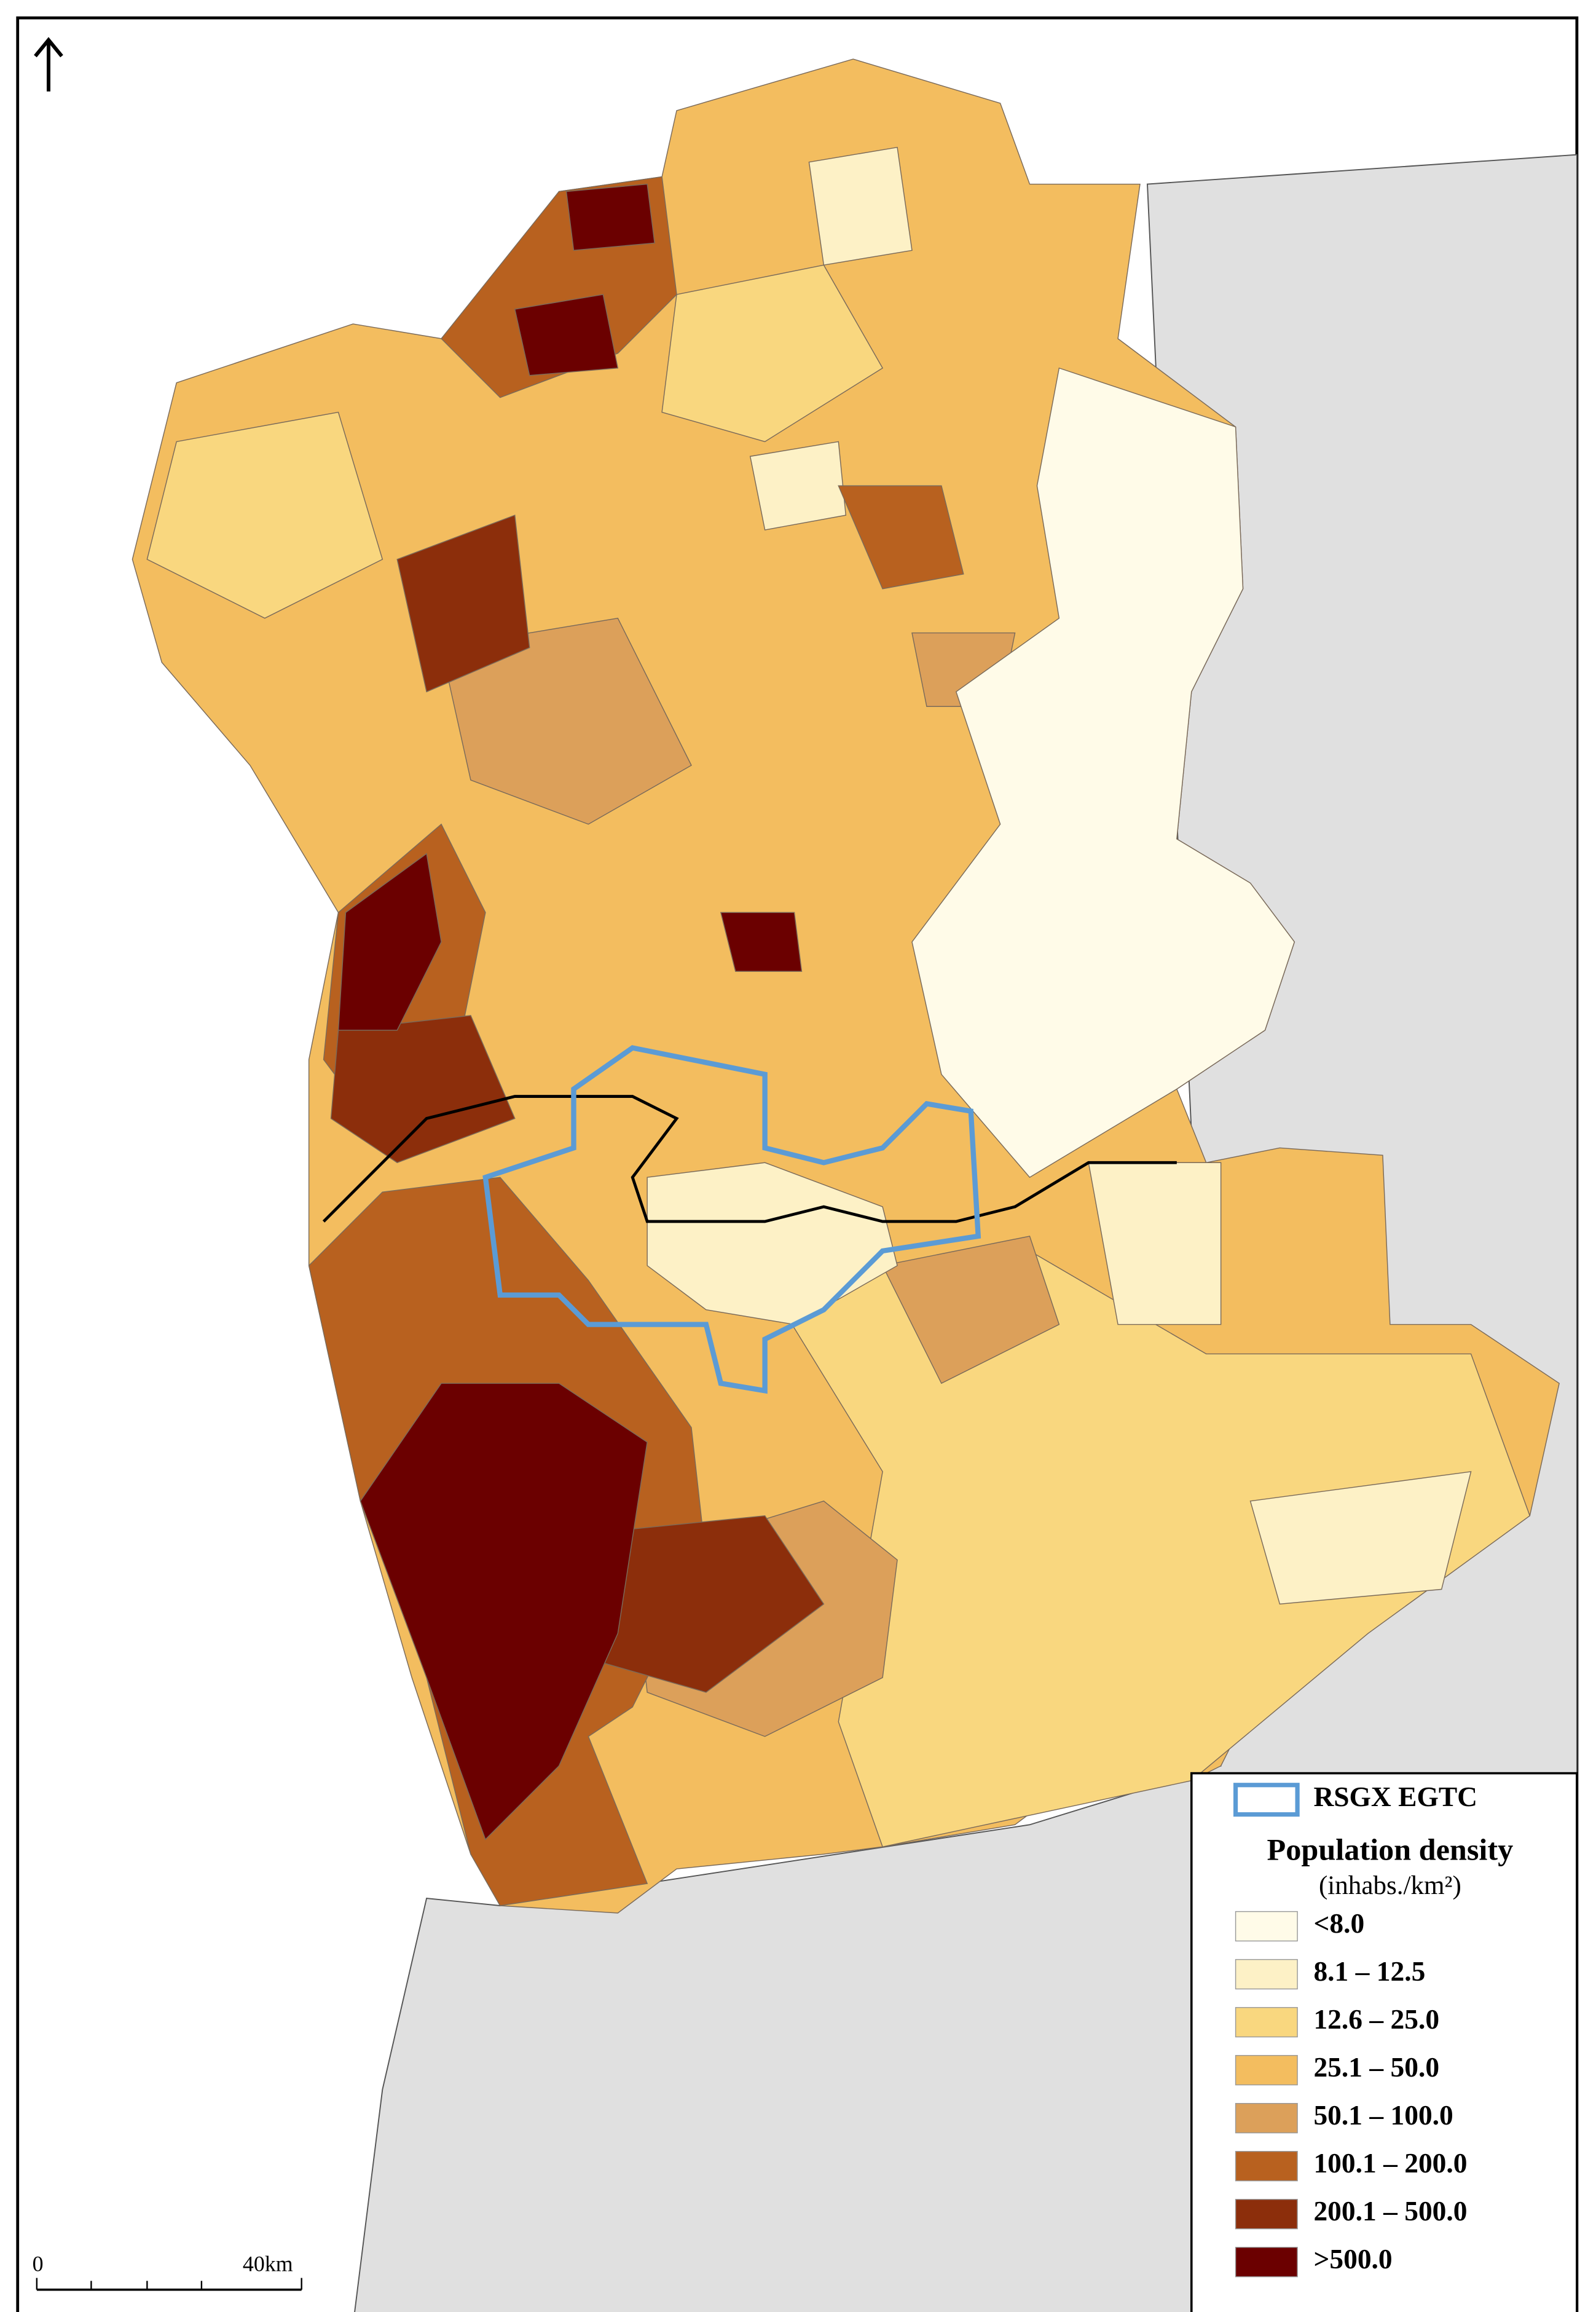 The image size is (1596, 2312). I want to click on legend-label: <8.0, so click(1339, 1923).